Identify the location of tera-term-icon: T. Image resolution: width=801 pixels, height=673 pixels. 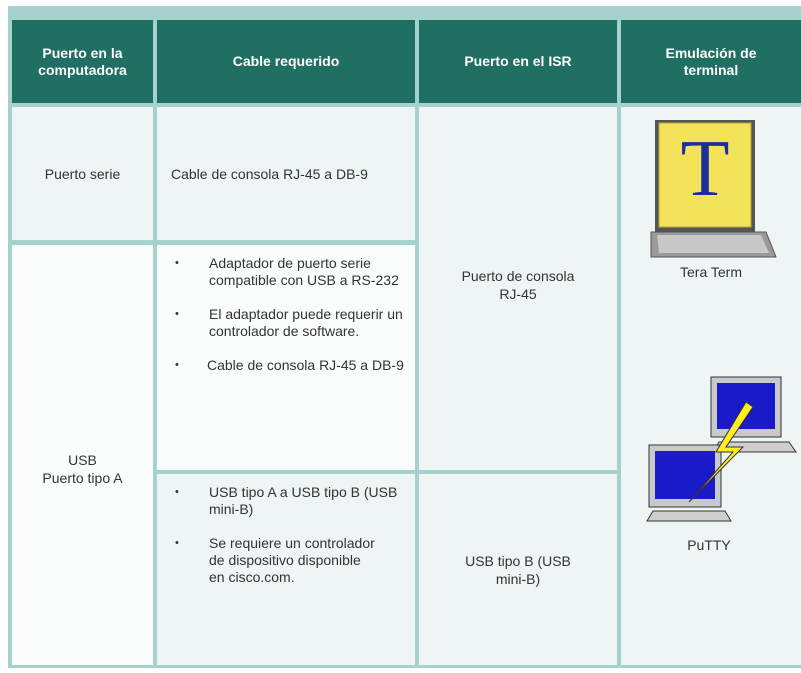
(713, 189).